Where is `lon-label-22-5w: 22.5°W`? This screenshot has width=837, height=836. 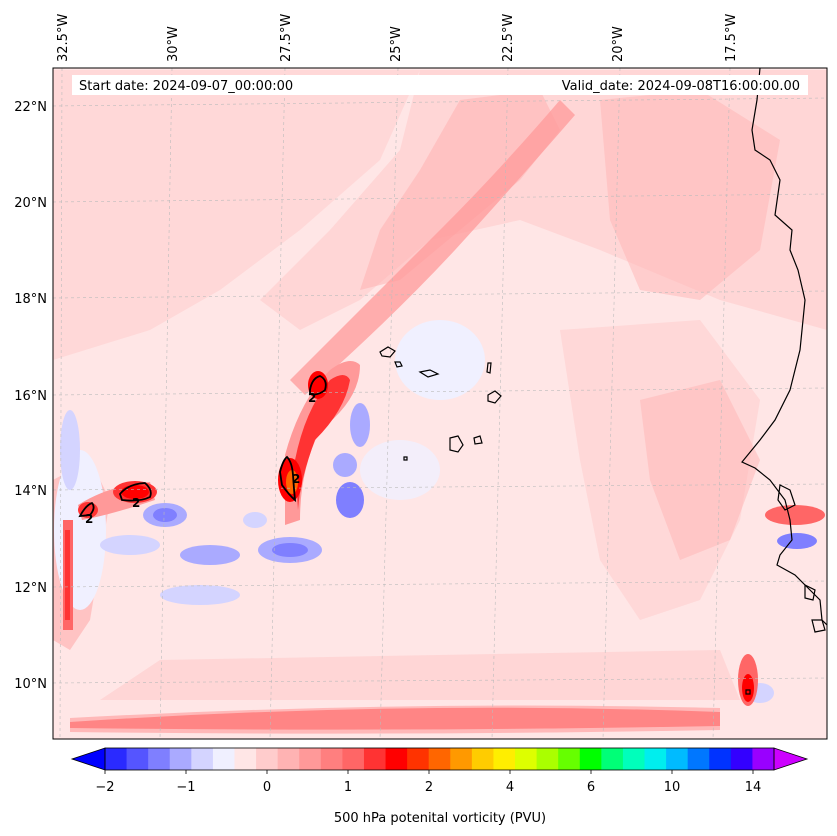
lon-label-22-5w: 22.5°W is located at coordinates (508, 38).